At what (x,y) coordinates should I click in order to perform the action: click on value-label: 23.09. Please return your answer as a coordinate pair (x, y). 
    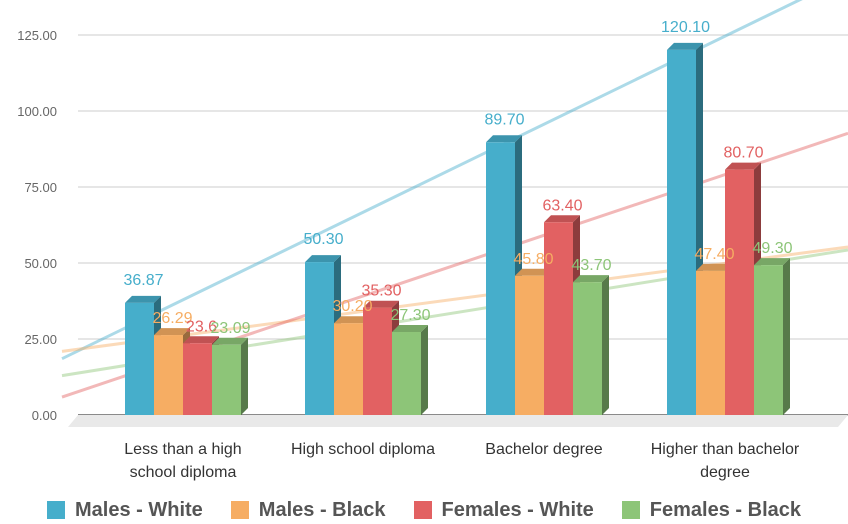
    Looking at the image, I should click on (230, 328).